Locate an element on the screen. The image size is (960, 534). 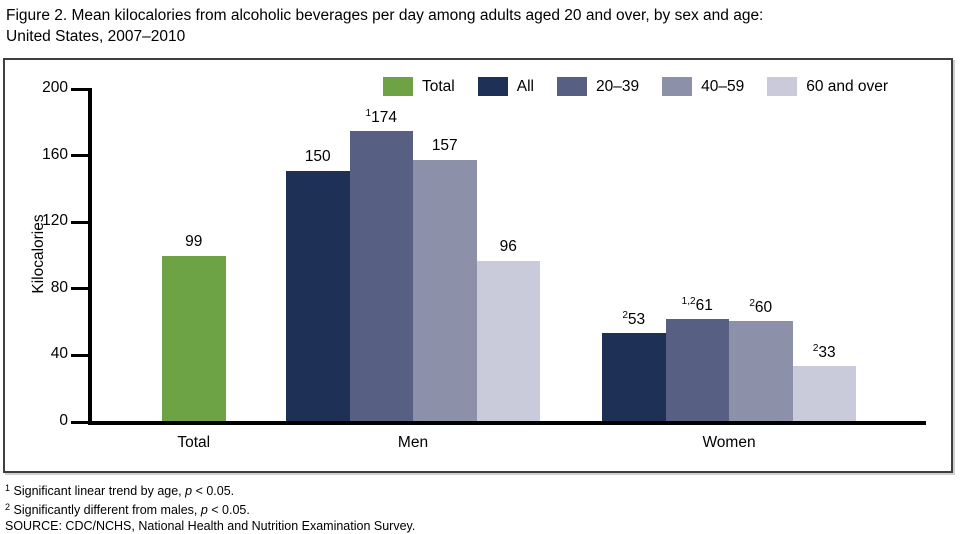
y-tick-label: 200 is located at coordinates (55, 87).